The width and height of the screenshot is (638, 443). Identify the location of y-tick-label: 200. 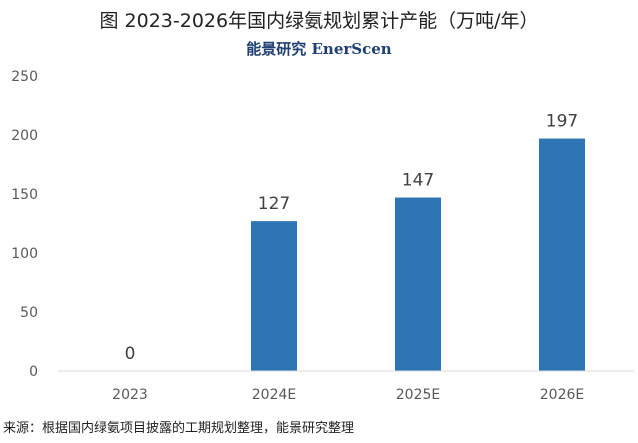
(24, 136).